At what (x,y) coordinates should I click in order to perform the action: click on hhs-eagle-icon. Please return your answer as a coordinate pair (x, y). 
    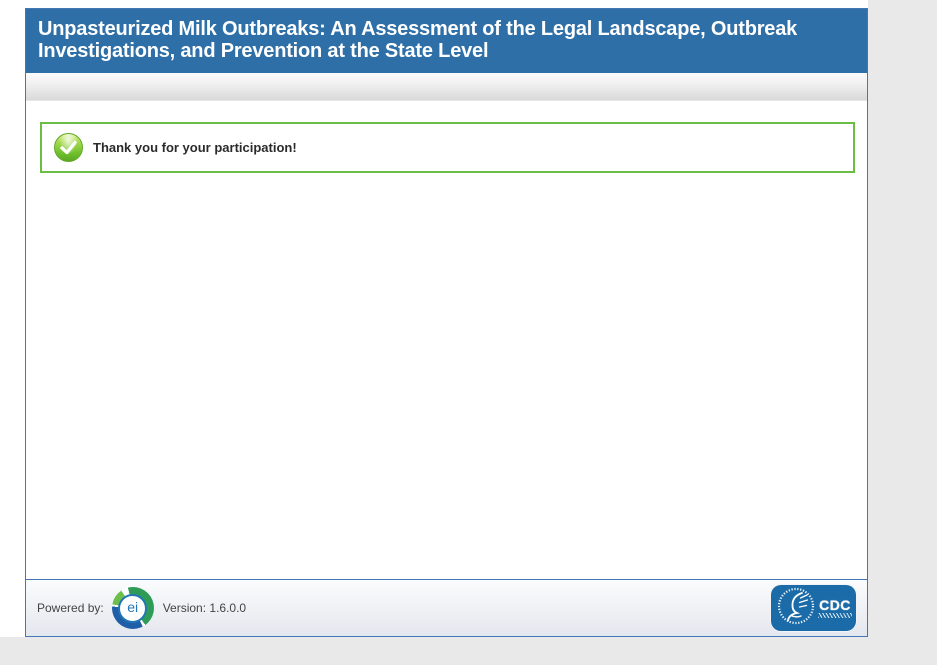
    Looking at the image, I should click on (796, 608).